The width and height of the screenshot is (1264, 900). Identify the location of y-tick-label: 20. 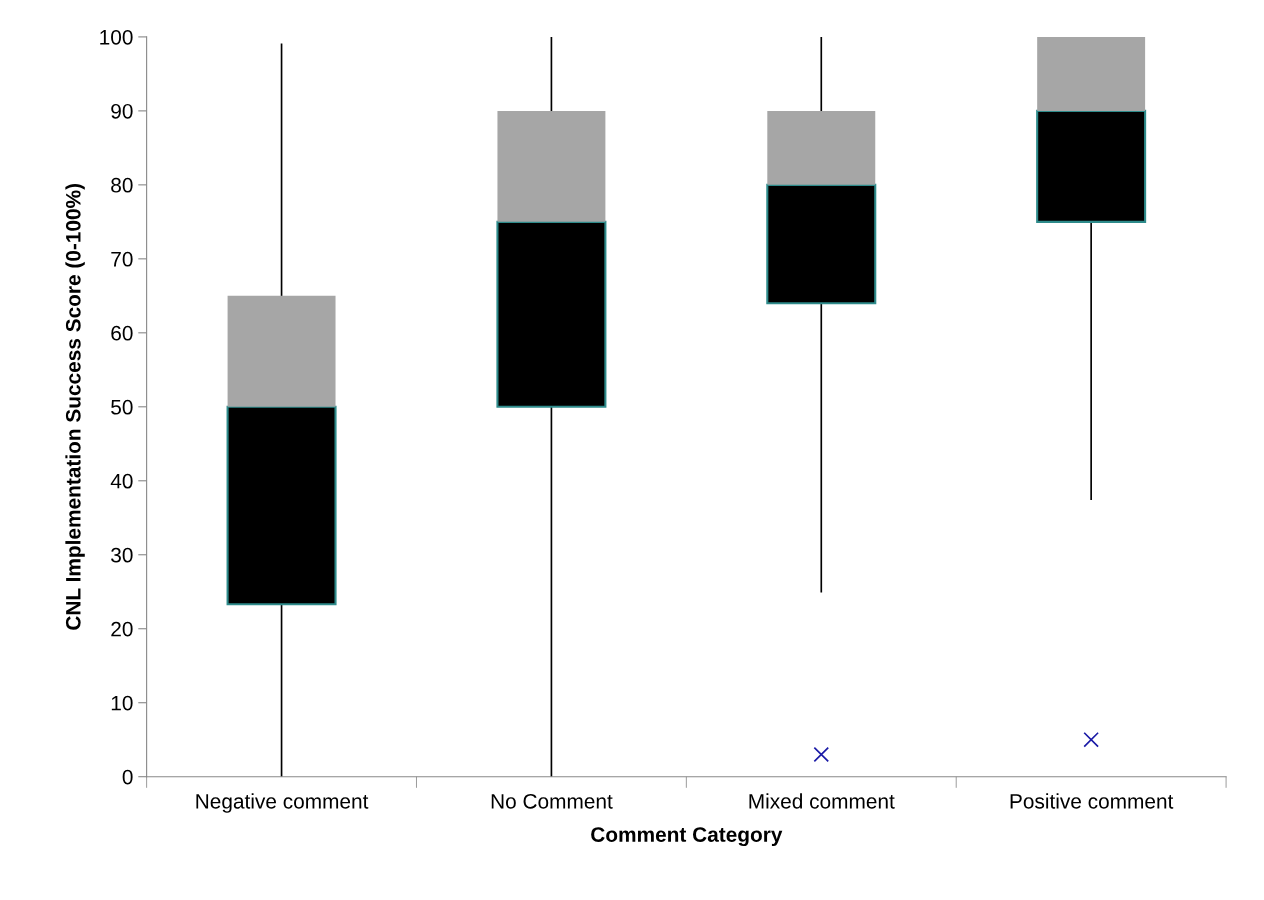
(122, 629).